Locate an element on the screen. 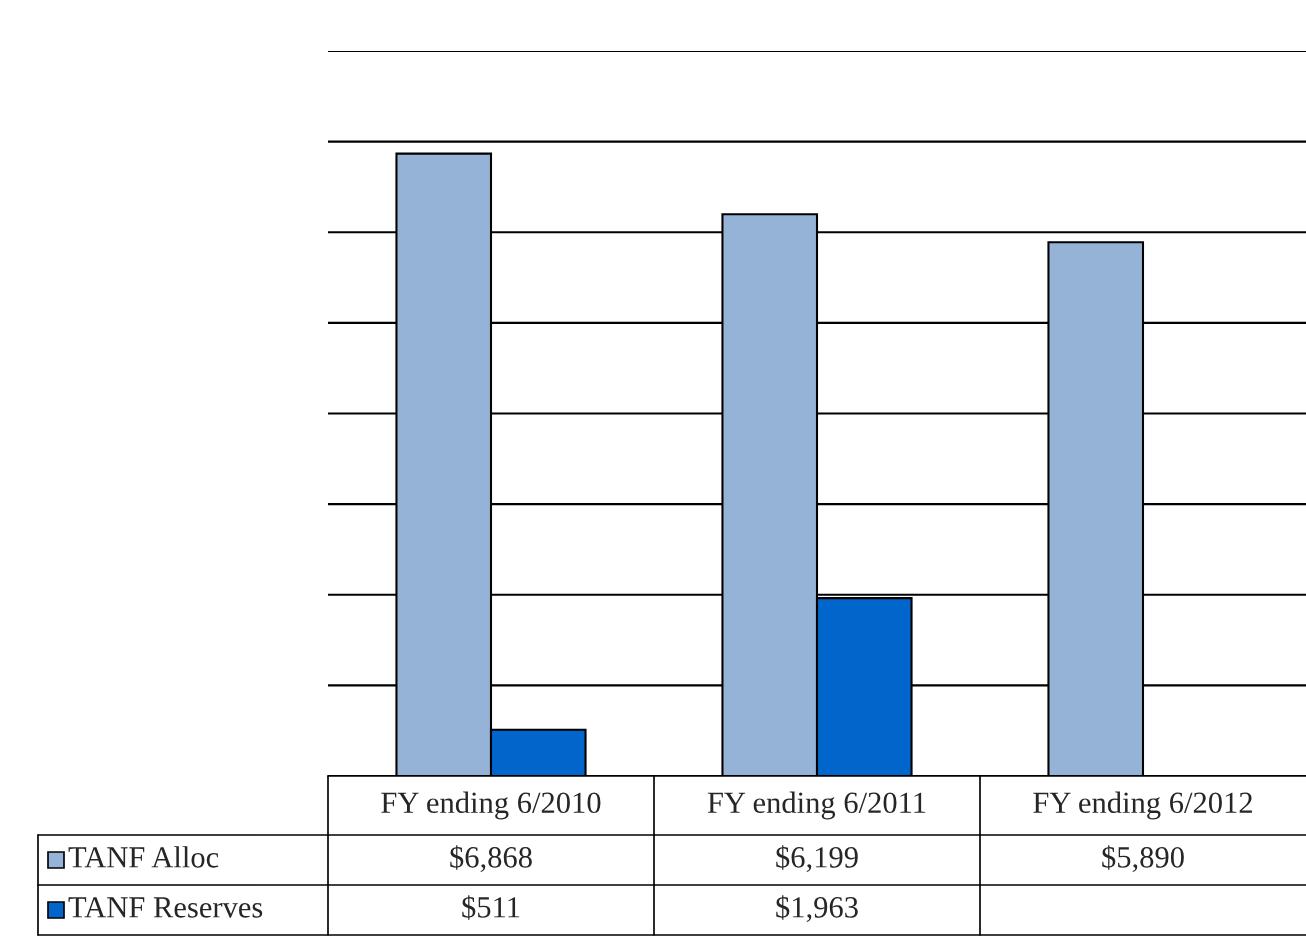 The width and height of the screenshot is (1306, 947). legend-label: TANF Reserves is located at coordinates (165, 907).